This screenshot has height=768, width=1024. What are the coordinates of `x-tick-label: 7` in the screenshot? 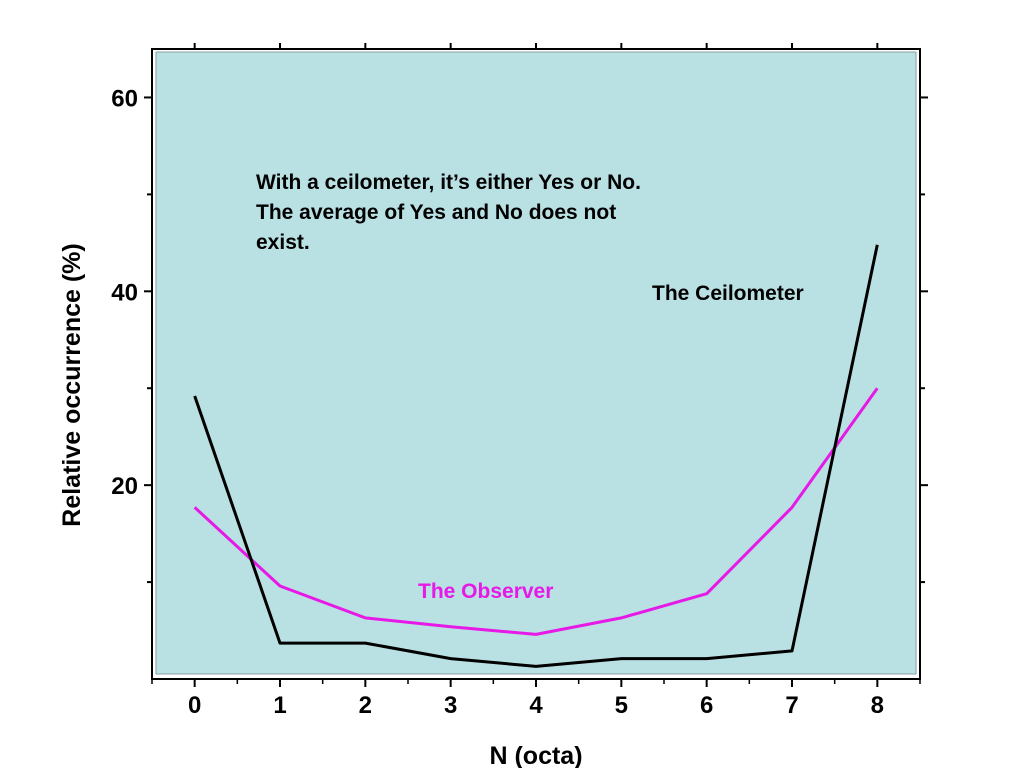 It's located at (791, 705).